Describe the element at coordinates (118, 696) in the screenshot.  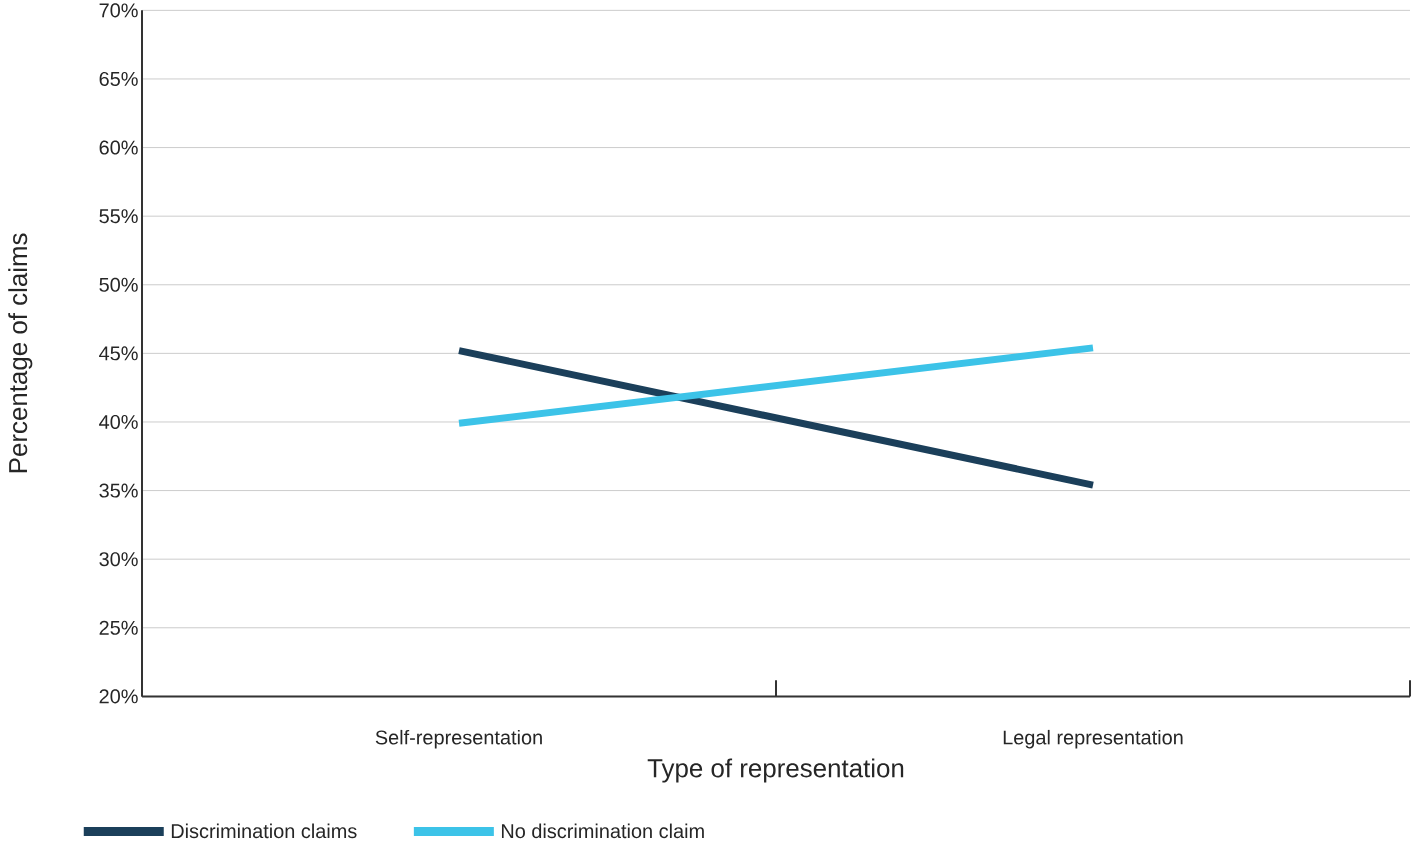
I see `y-tick-label: 20%` at that location.